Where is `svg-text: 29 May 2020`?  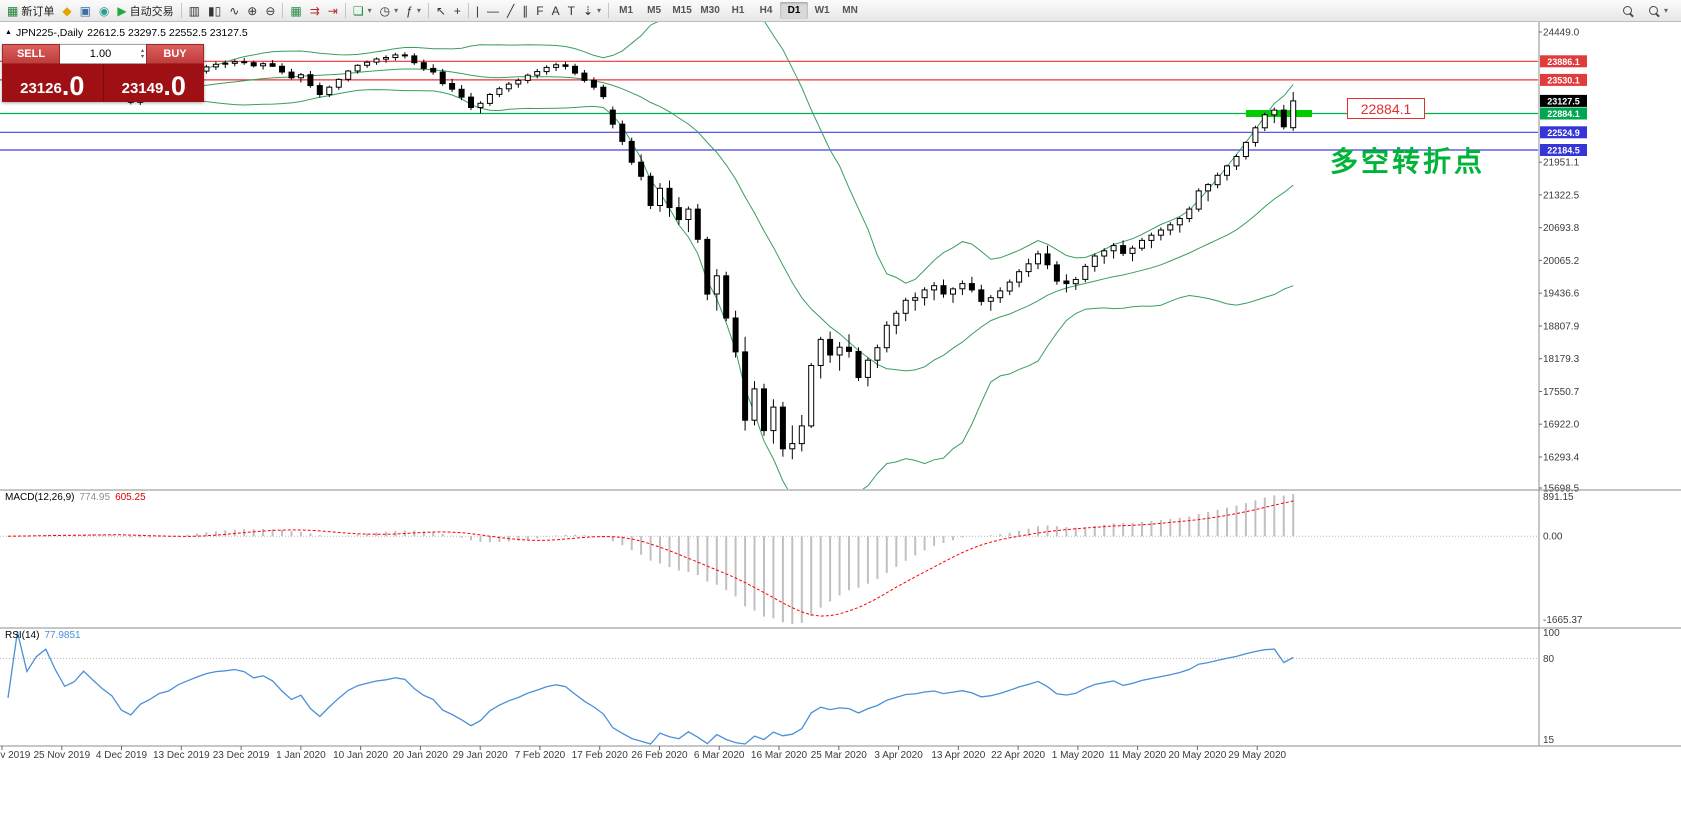
svg-text: 29 May 2020 is located at coordinates (1257, 755).